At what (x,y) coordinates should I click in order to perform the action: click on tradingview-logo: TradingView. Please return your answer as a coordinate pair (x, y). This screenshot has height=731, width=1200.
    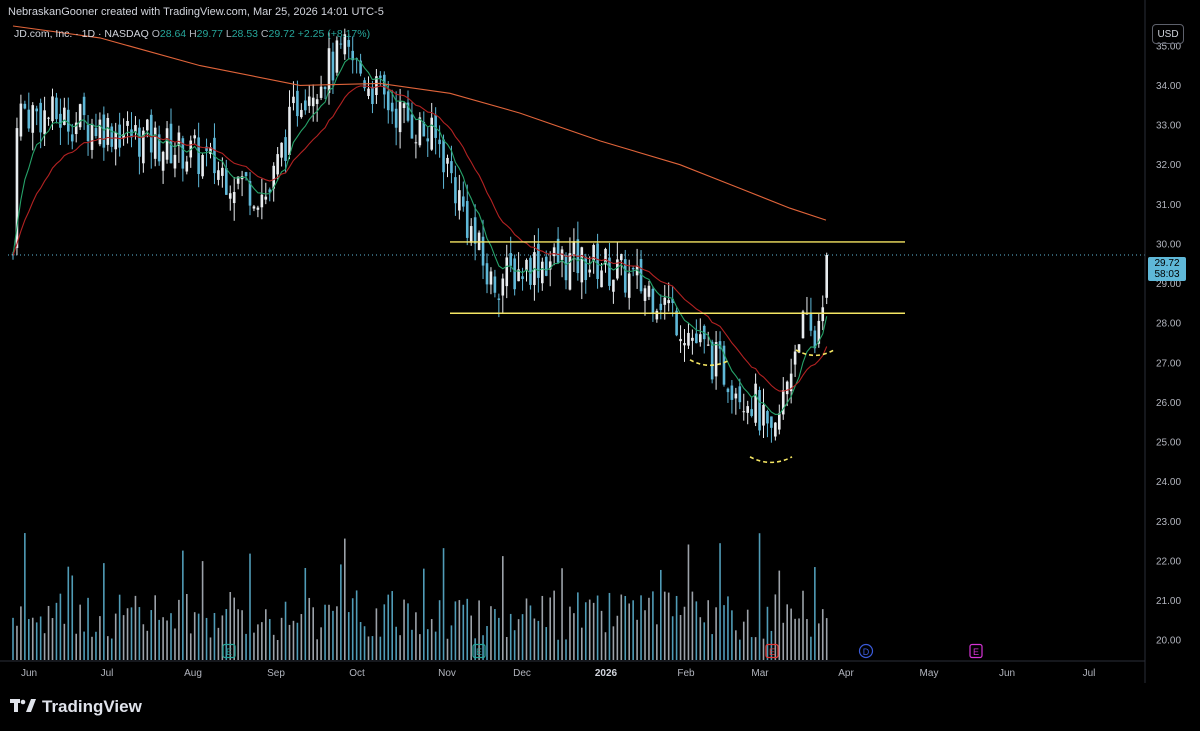
    Looking at the image, I should click on (76, 707).